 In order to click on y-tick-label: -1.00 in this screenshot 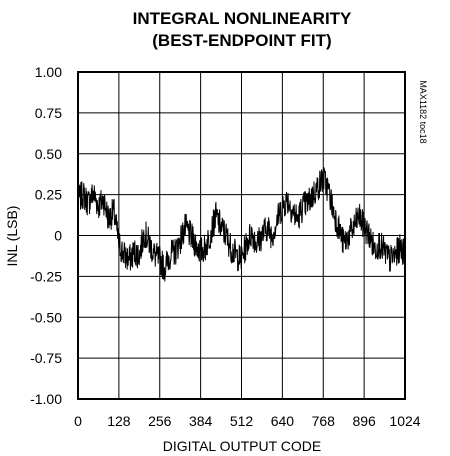, I will do `click(46, 399)`.